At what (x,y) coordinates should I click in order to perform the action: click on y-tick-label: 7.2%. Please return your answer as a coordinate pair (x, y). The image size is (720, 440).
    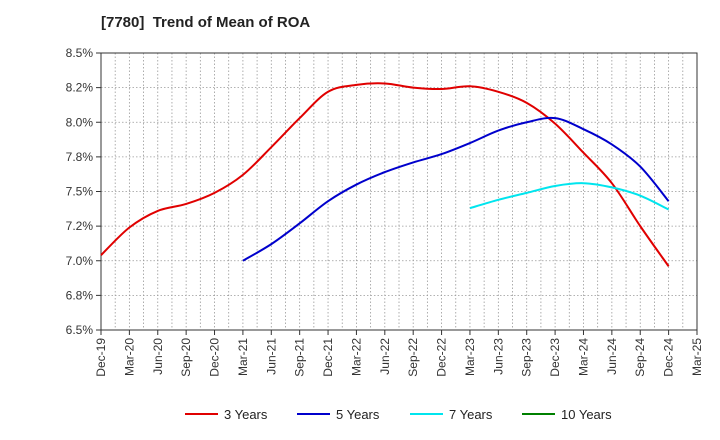
    Looking at the image, I should click on (80, 226).